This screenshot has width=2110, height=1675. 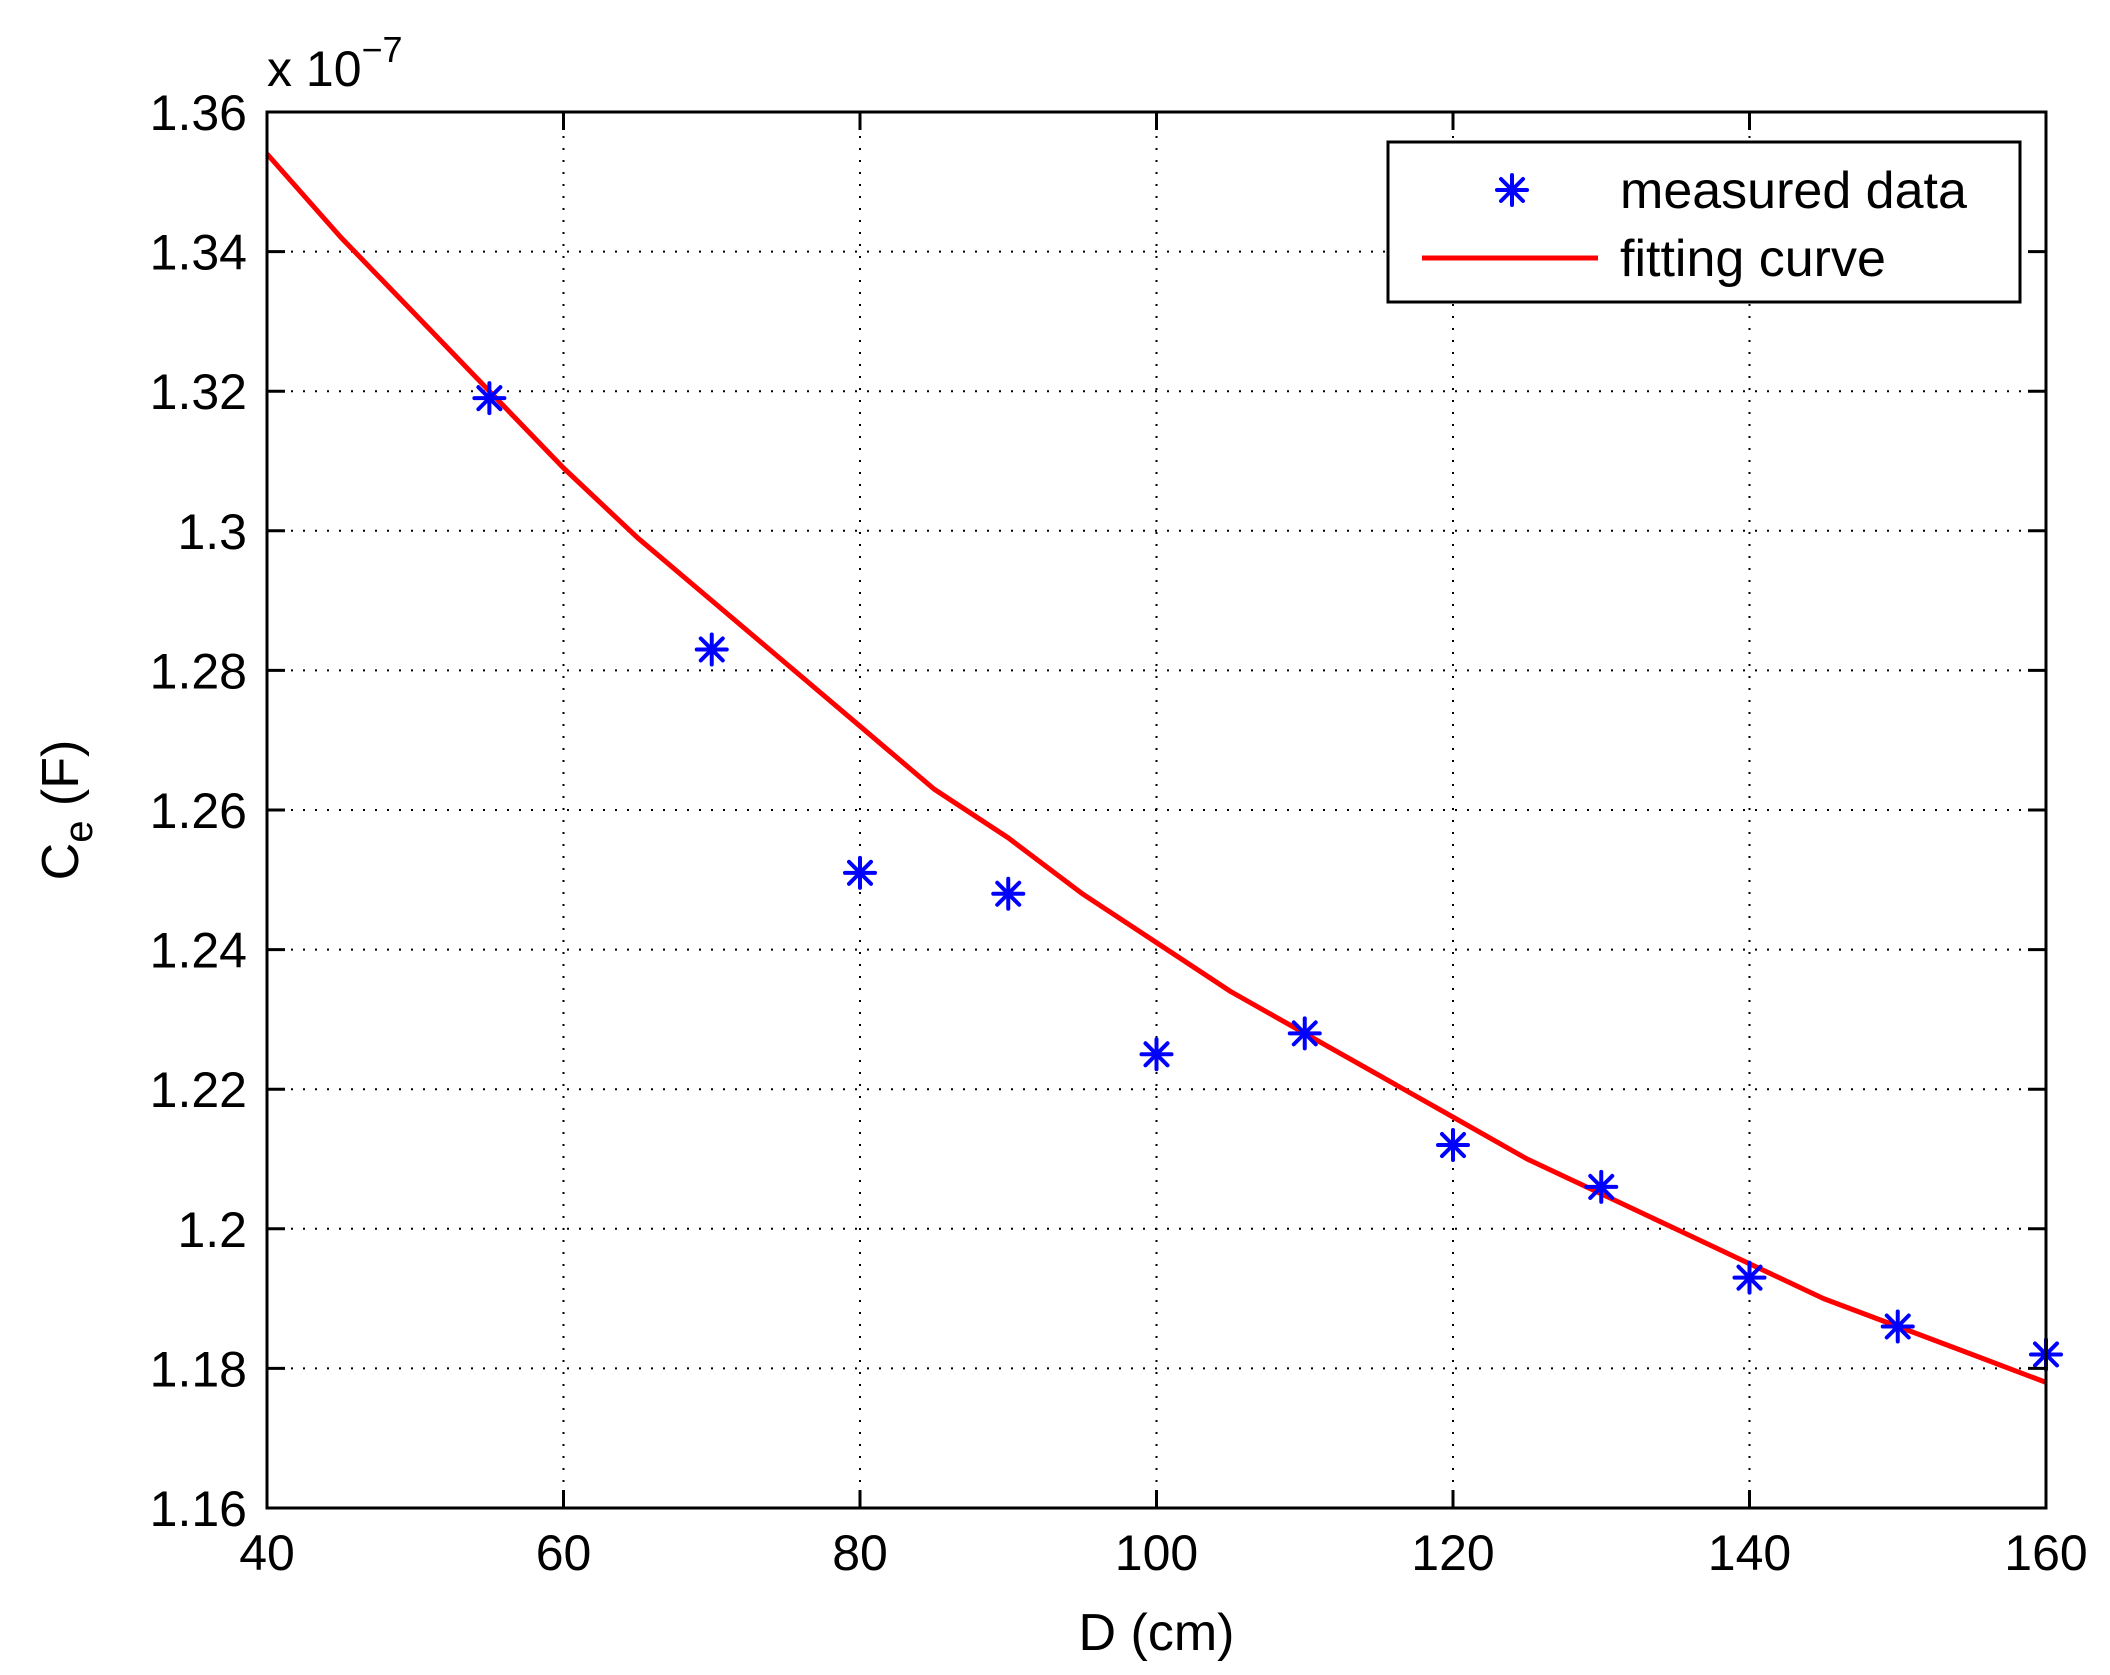 What do you see at coordinates (198, 811) in the screenshot?
I see `y-tick-label: 1.26` at bounding box center [198, 811].